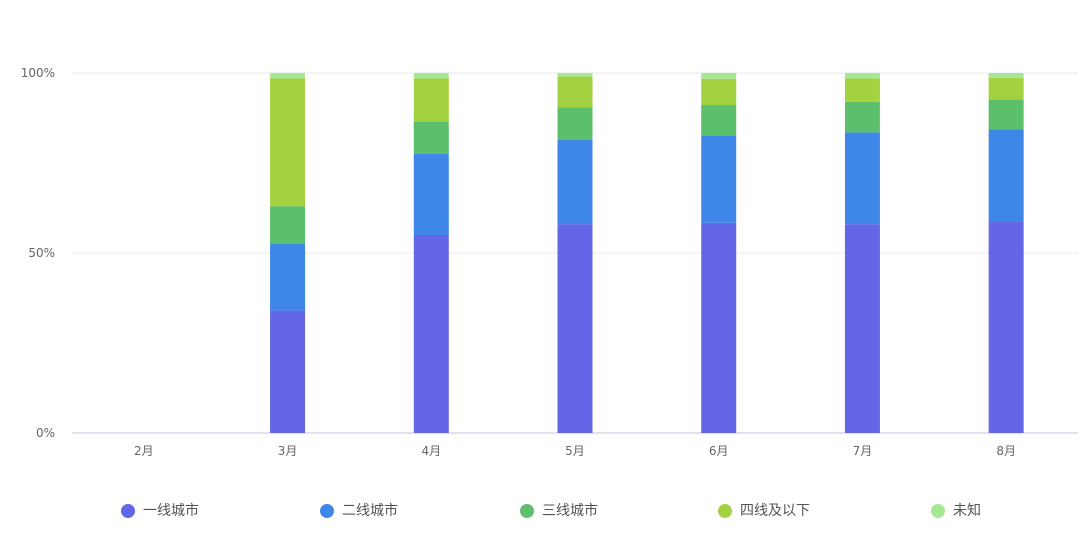 This screenshot has height=540, width=1080. I want to click on legend: 一线城市 二线城市 三线城市 四线及以下 未知, so click(540, 511).